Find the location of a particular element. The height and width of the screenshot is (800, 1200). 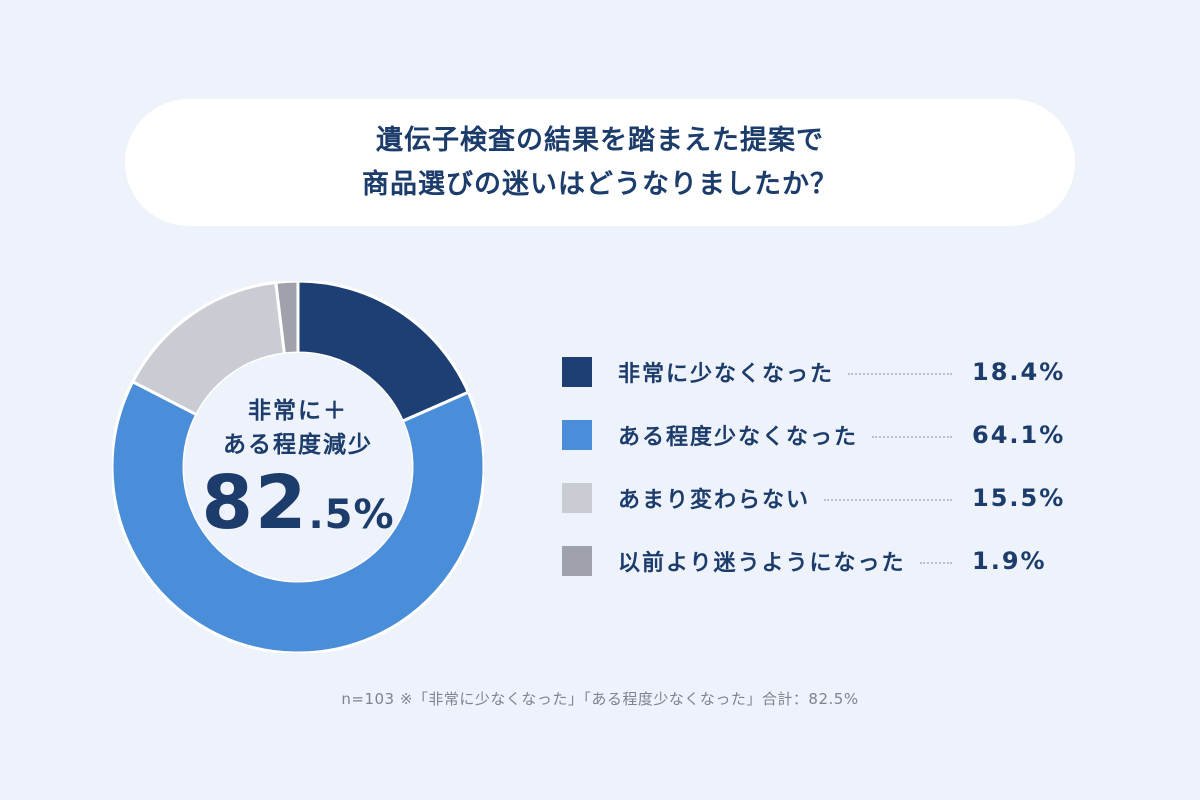

donut-chart: 非常に＋ ある程度減少 82.5% is located at coordinates (298, 467).